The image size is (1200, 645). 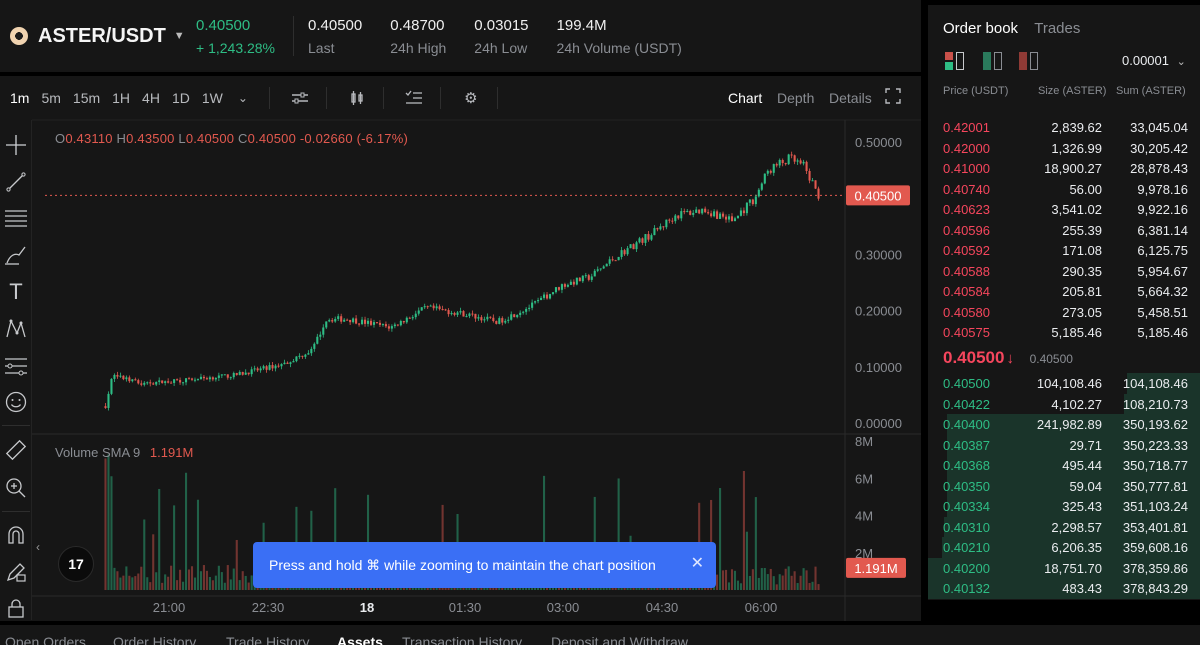 What do you see at coordinates (850, 98) in the screenshot?
I see `tab-details: Details` at bounding box center [850, 98].